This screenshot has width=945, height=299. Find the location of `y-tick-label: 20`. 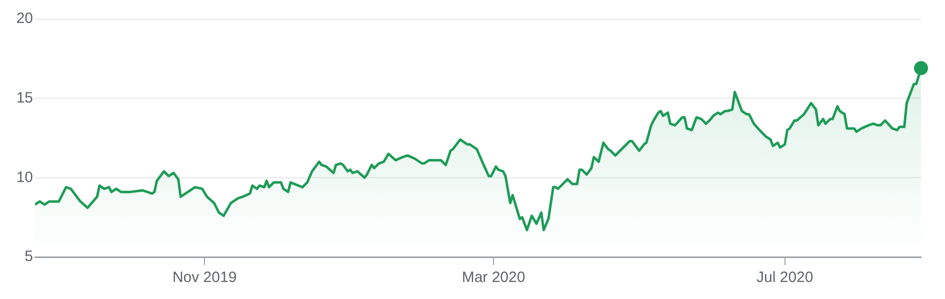

y-tick-label: 20 is located at coordinates (24, 19).